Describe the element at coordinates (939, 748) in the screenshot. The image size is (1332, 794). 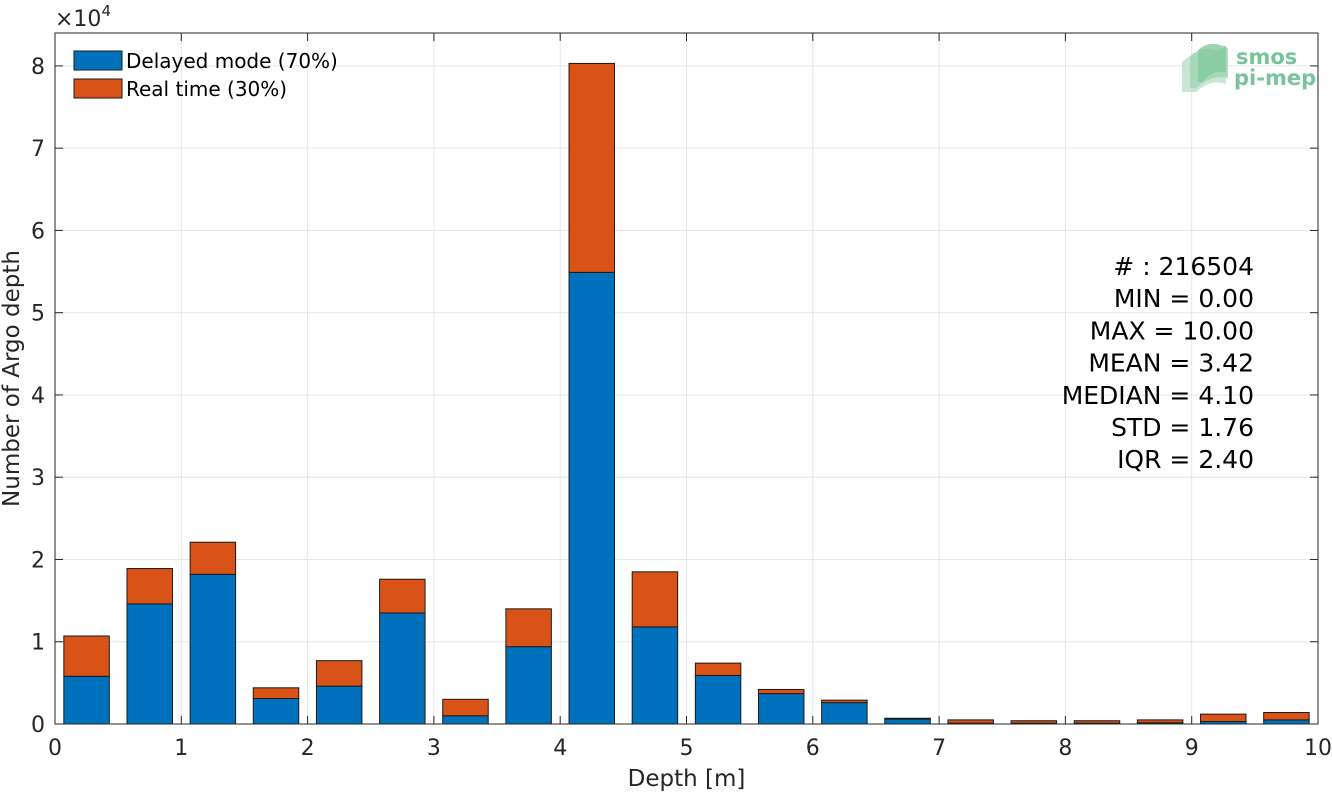
I see `x-tick-label: 7` at that location.